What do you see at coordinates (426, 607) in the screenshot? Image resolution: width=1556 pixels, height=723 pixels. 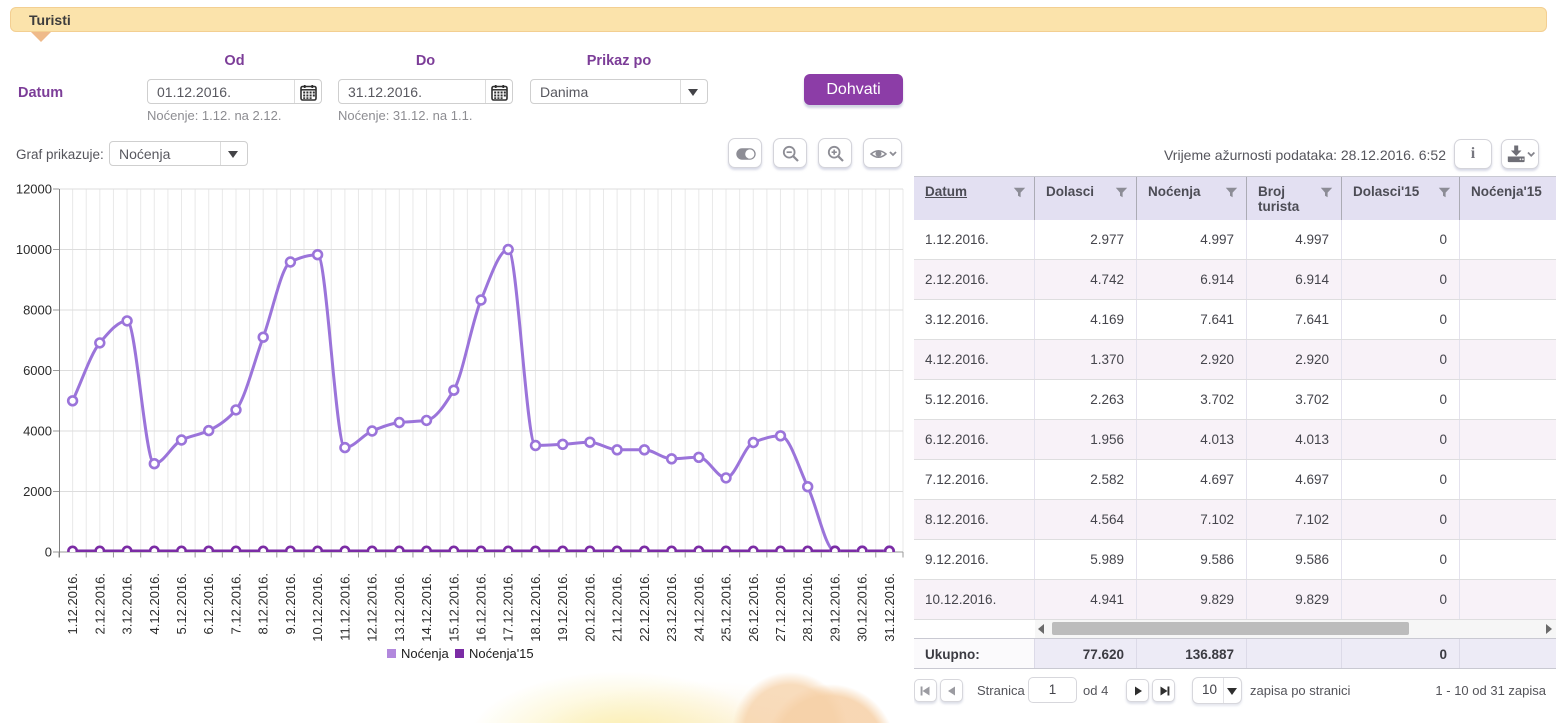 I see `svg-text: 14.12.2016.` at bounding box center [426, 607].